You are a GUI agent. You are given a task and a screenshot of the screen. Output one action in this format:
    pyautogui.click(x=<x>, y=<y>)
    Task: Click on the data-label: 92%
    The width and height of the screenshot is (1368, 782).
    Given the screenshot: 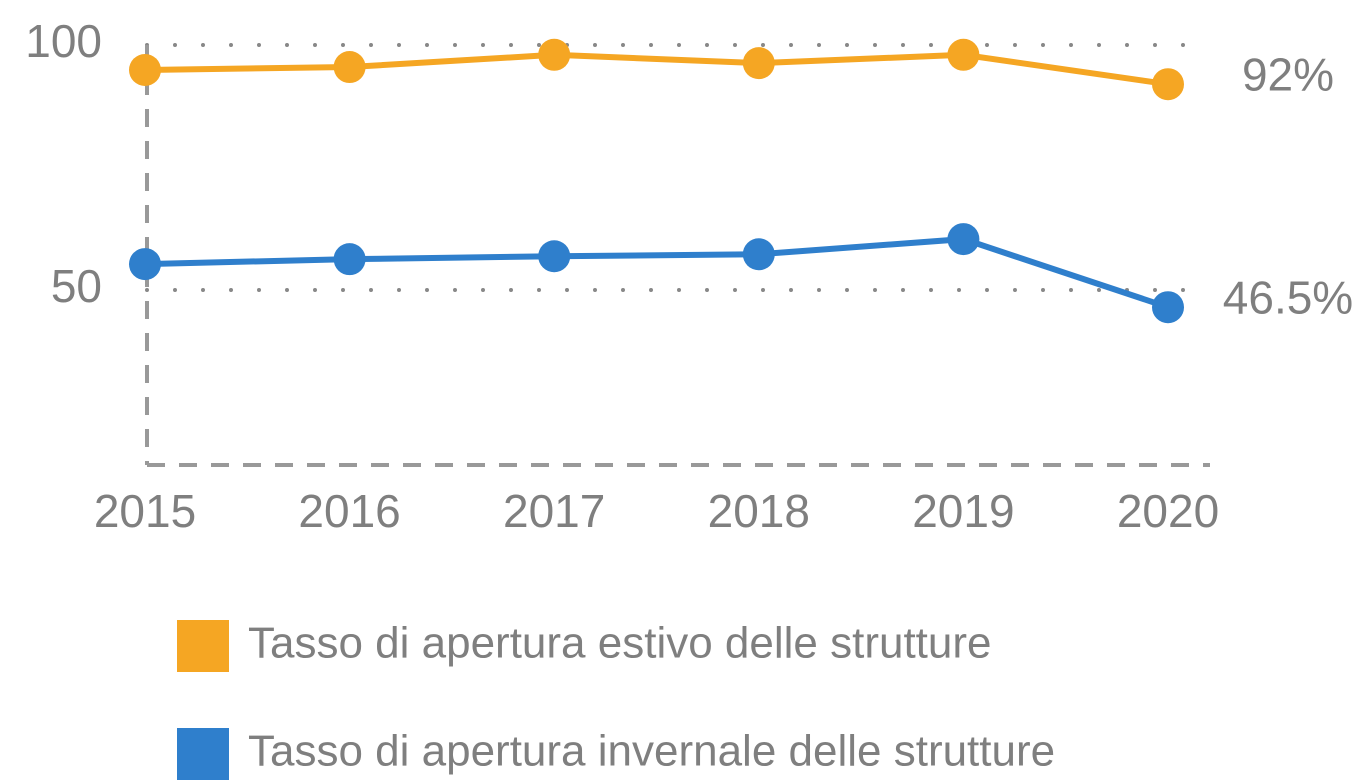 What is the action you would take?
    pyautogui.click(x=1288, y=74)
    